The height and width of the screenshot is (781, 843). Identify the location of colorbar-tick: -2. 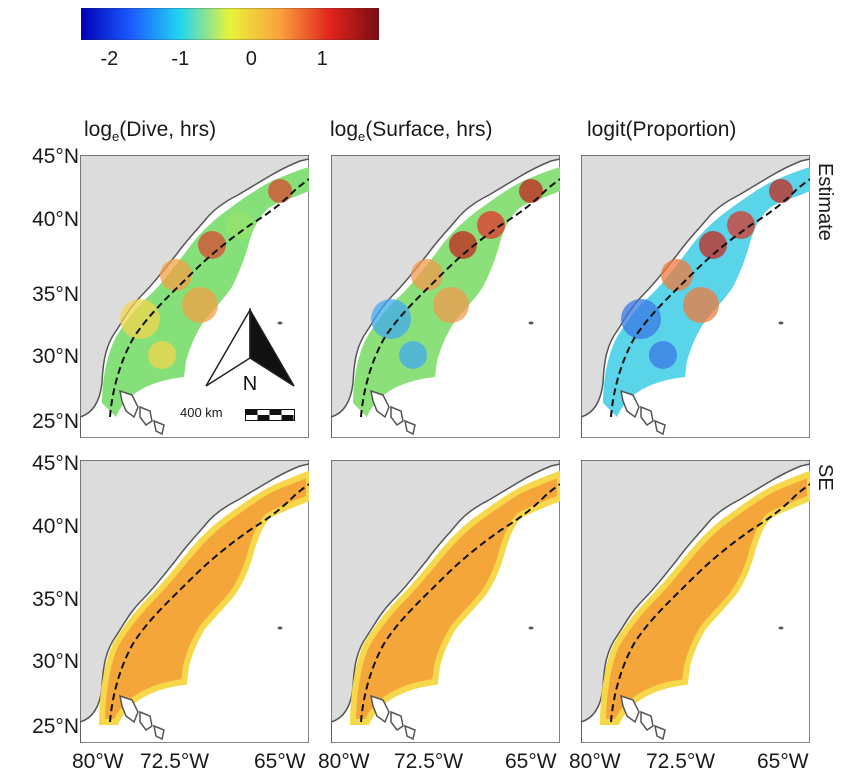
(109, 59).